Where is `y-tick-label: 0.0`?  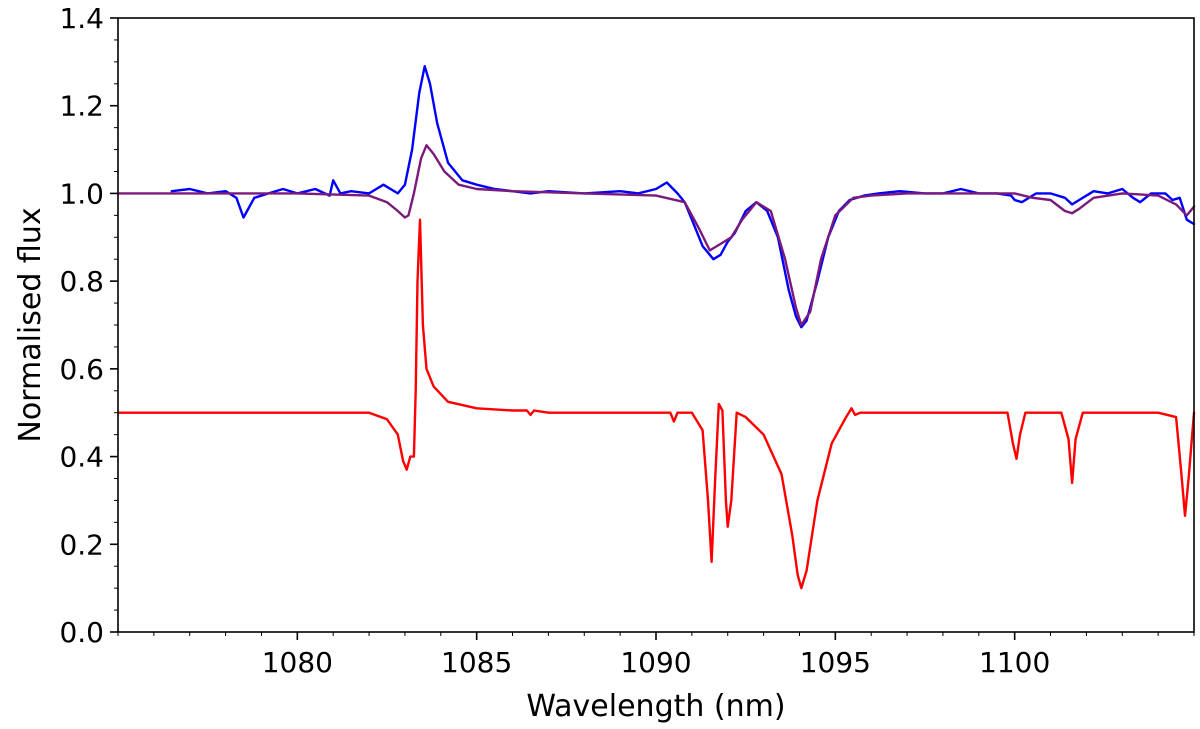 y-tick-label: 0.0 is located at coordinates (81, 632).